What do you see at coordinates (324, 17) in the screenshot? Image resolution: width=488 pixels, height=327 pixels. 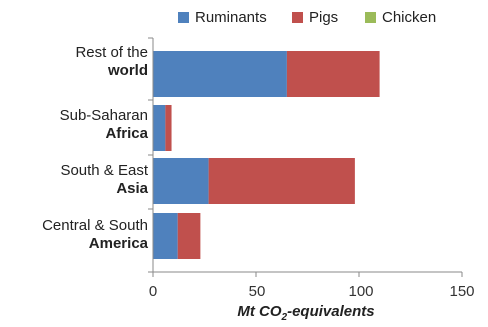 I see `legend-label-pigs: Pigs` at bounding box center [324, 17].